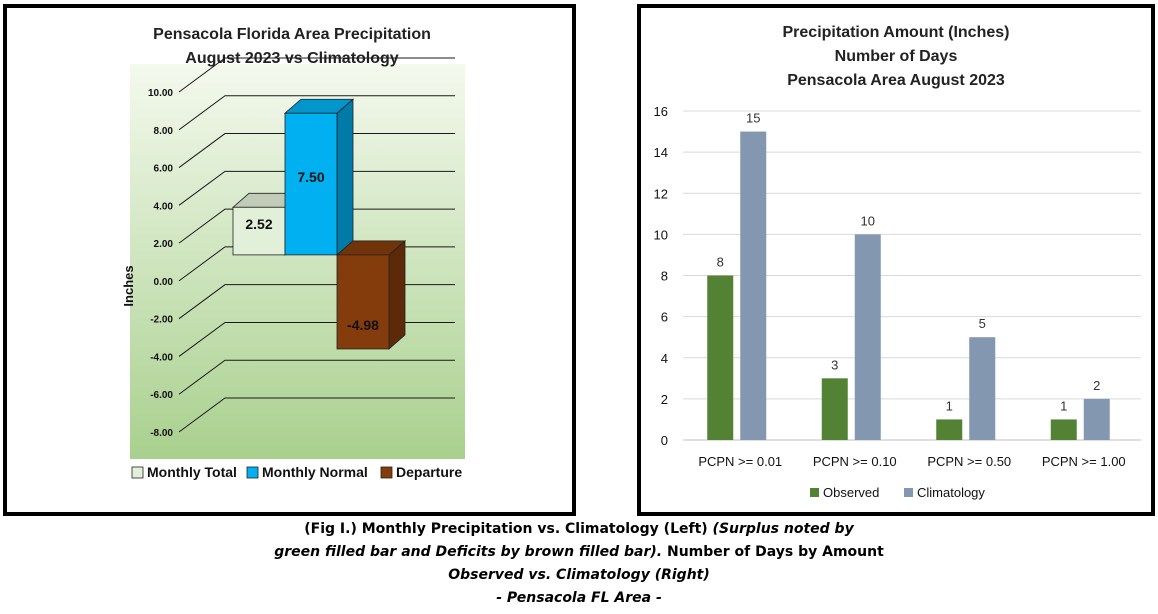 The height and width of the screenshot is (614, 1158). Describe the element at coordinates (128, 285) in the screenshot. I see `left-y-axis-label: Inches` at that location.